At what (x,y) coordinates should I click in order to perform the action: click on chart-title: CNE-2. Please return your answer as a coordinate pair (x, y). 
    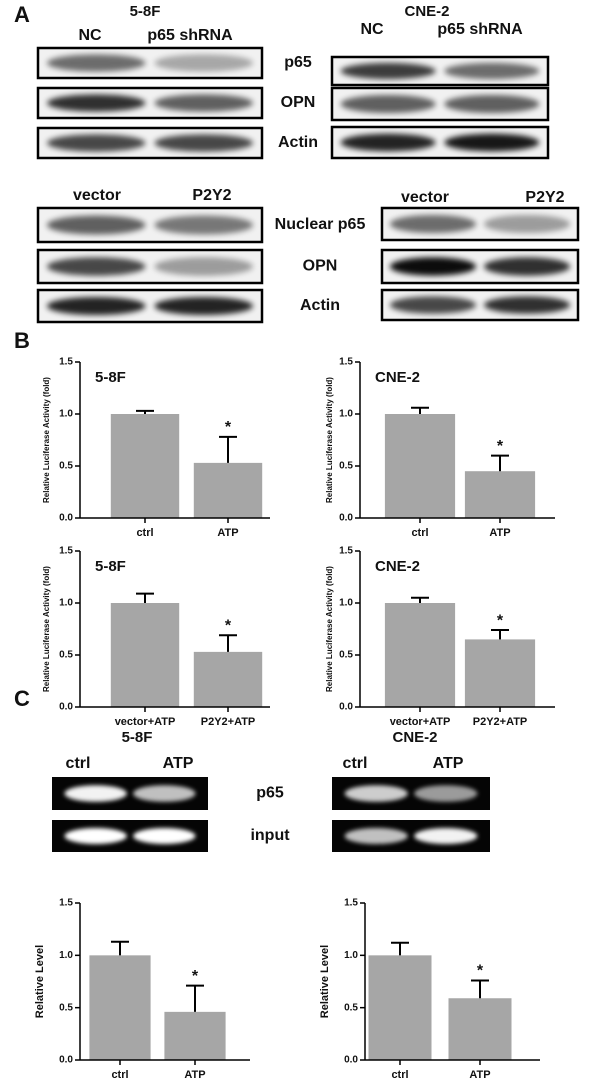
    Looking at the image, I should click on (397, 566).